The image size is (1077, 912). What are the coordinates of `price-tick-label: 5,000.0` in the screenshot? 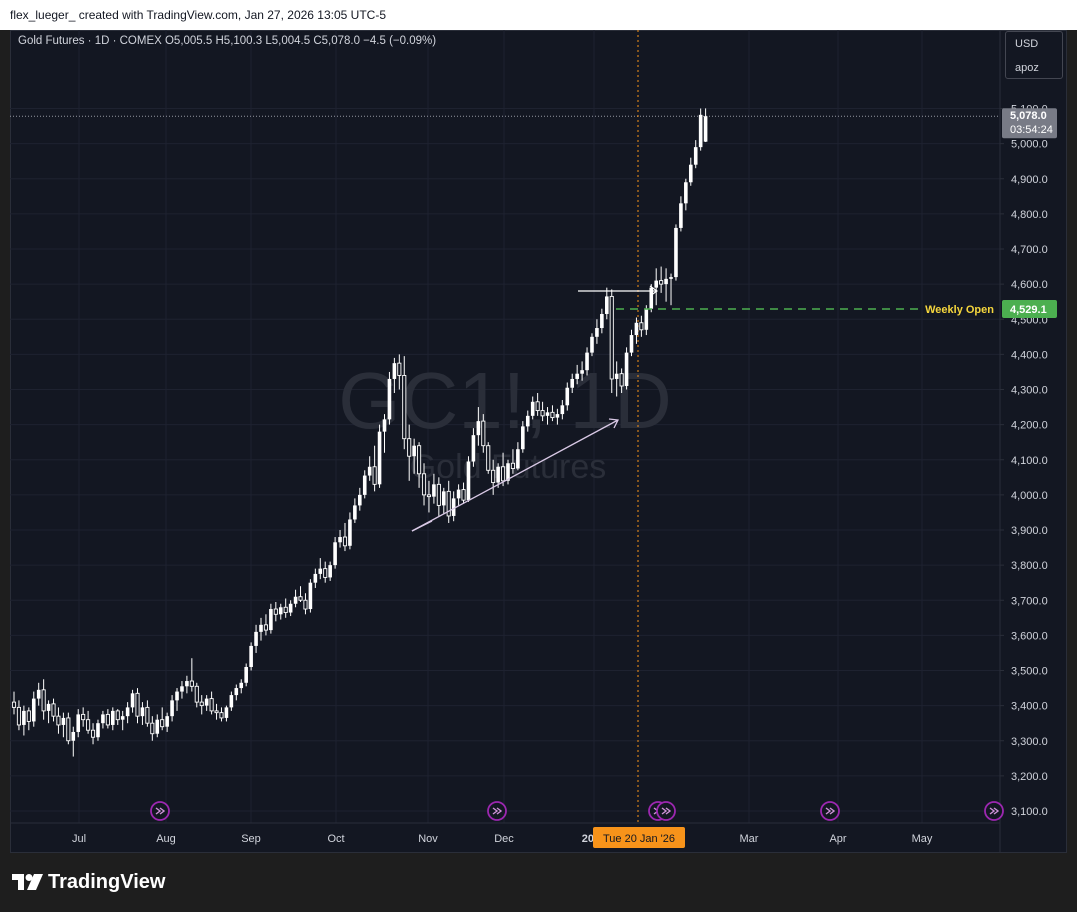 It's located at (1029, 145).